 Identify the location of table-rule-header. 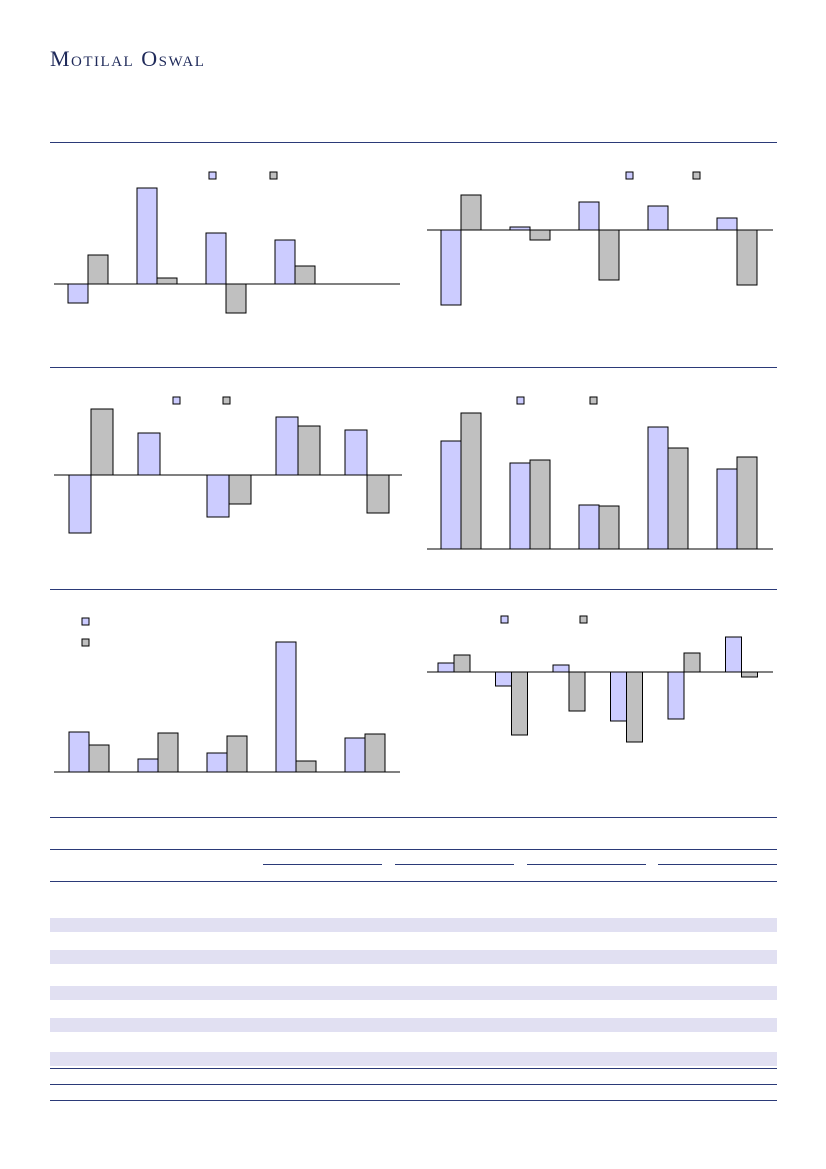
(413, 849).